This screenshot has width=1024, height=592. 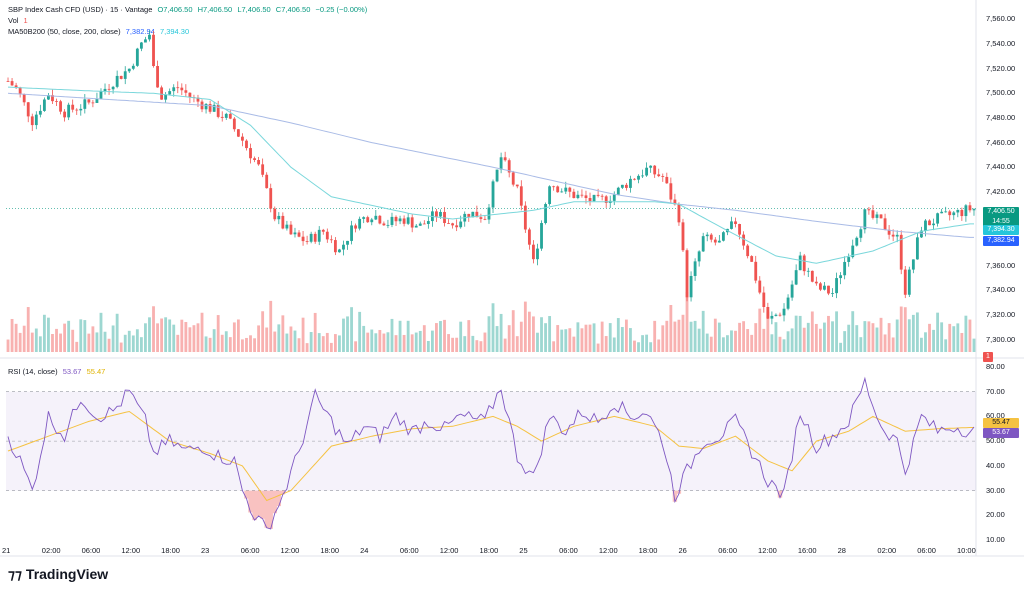 What do you see at coordinates (6, 550) in the screenshot?
I see `time-tick-label: 21` at bounding box center [6, 550].